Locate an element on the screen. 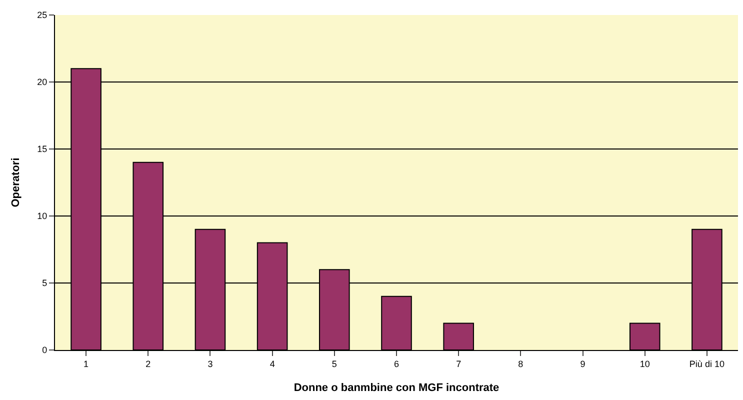 This screenshot has width=743, height=400. y-axis-title: Operatori is located at coordinates (16, 183).